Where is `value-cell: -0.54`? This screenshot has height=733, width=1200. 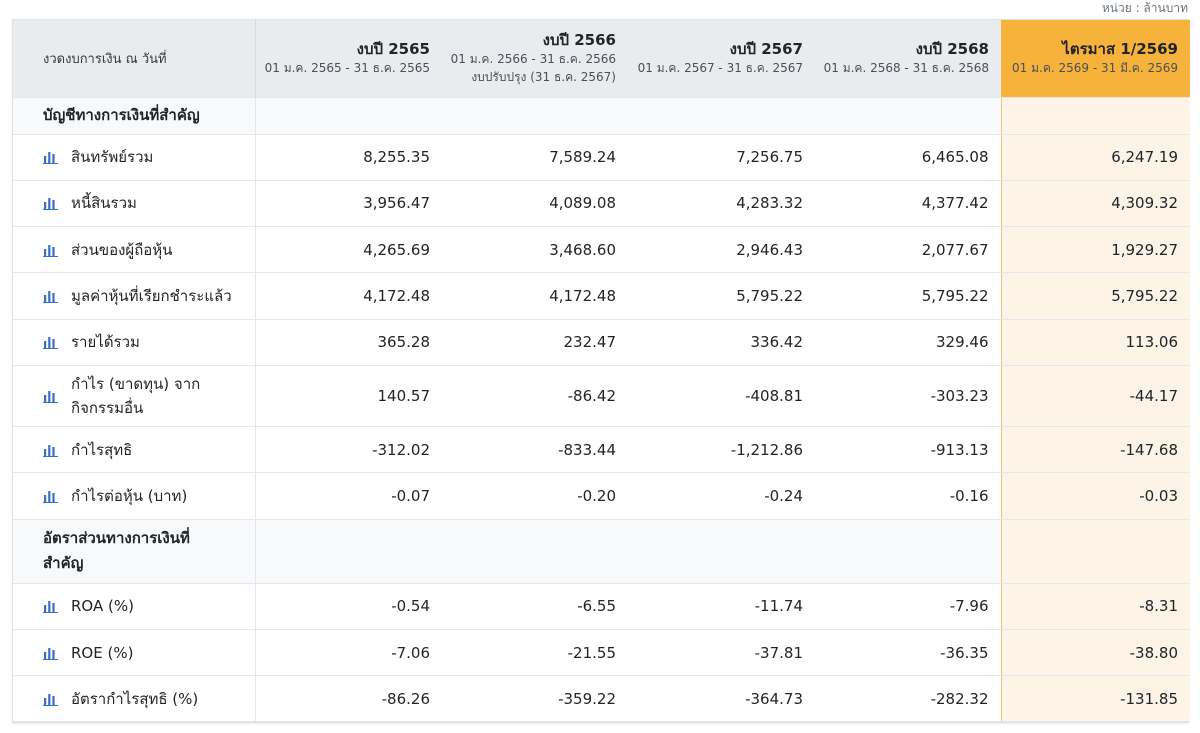 value-cell: -0.54 is located at coordinates (348, 606).